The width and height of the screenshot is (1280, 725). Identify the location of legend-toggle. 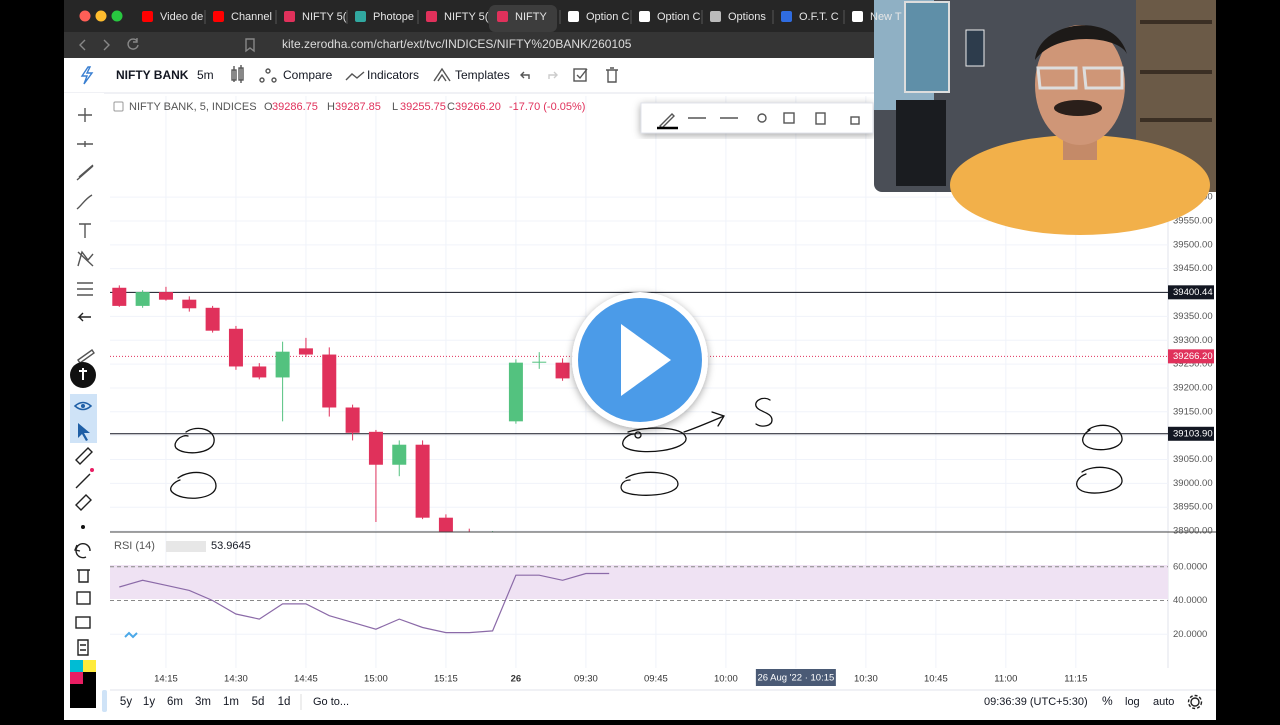
(118, 106).